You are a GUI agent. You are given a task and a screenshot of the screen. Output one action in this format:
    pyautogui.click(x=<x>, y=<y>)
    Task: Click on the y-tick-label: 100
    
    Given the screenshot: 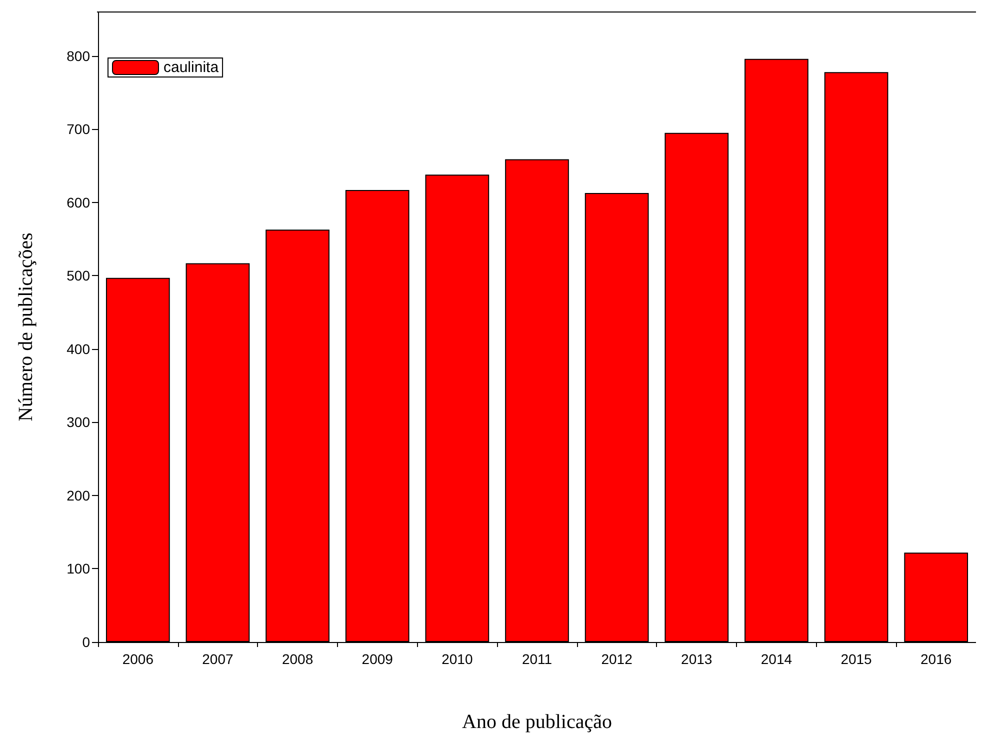 What is the action you would take?
    pyautogui.click(x=78, y=568)
    